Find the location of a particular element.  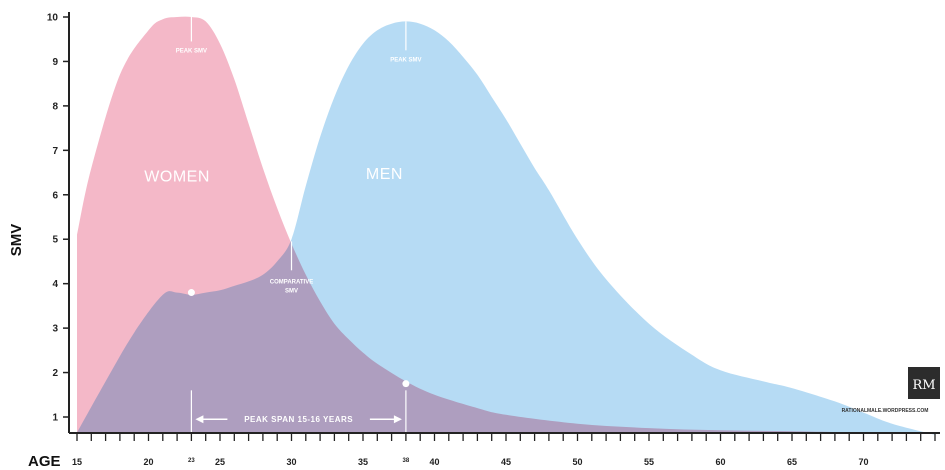

x-tick-label-38: 38 is located at coordinates (406, 461).